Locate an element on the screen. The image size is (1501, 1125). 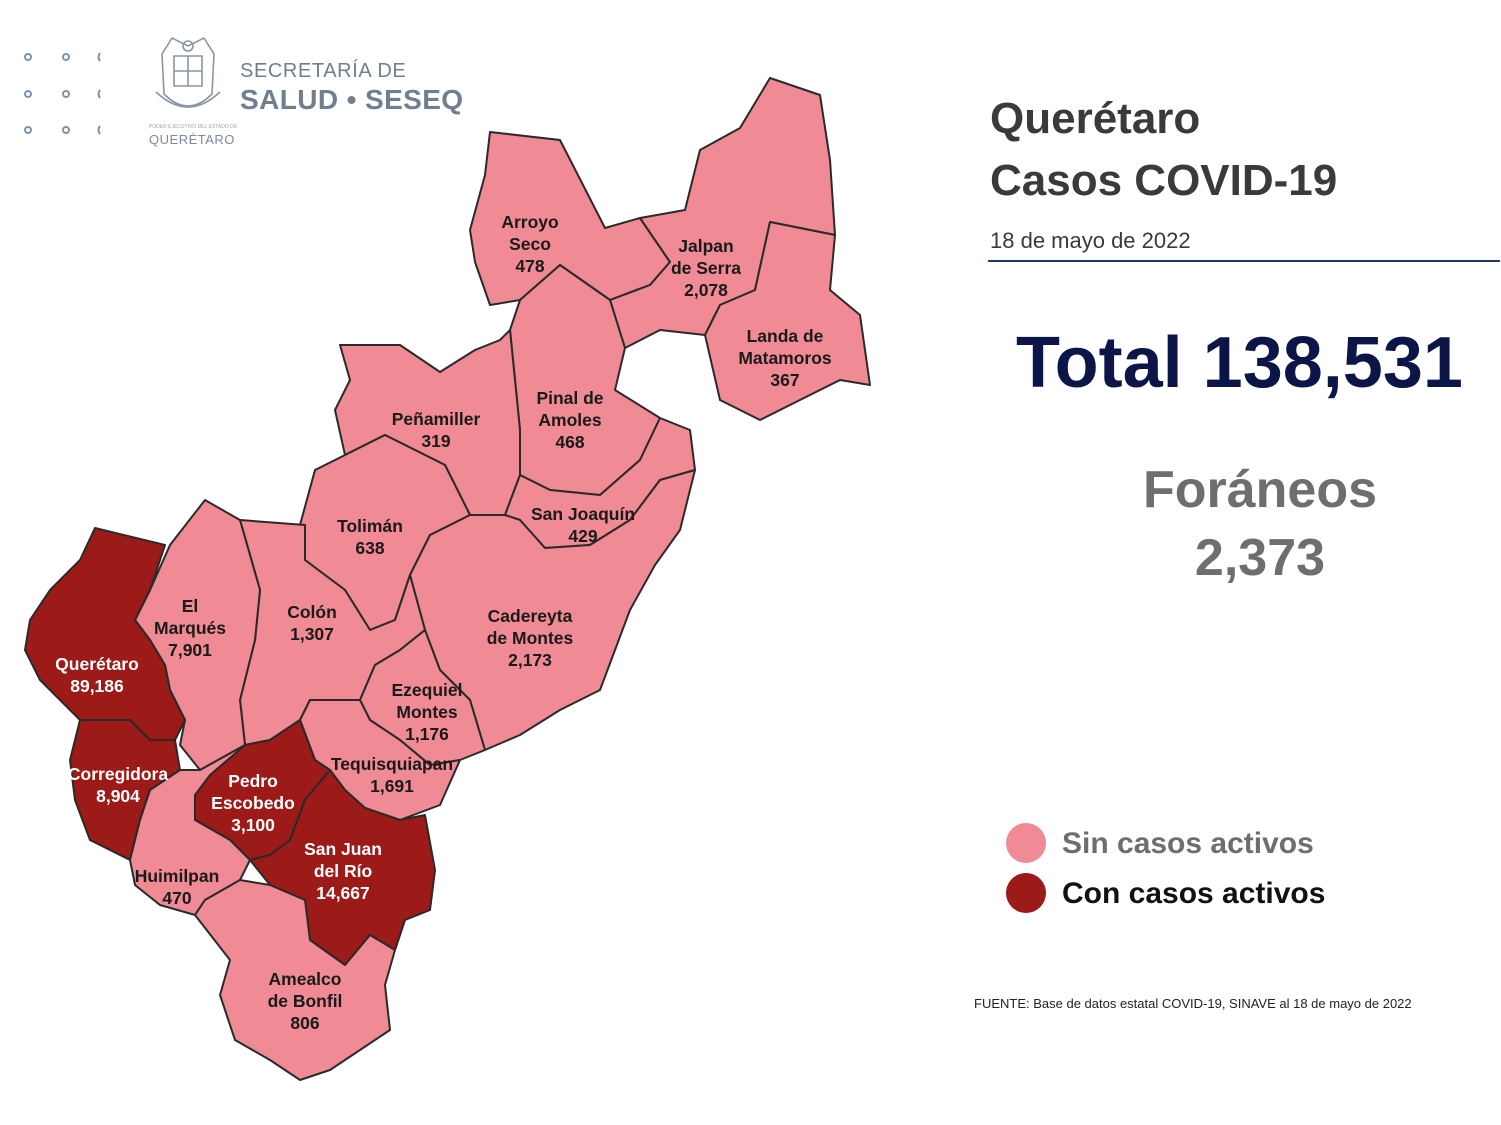
org-line1: SECRETARÍA DE is located at coordinates (323, 71).